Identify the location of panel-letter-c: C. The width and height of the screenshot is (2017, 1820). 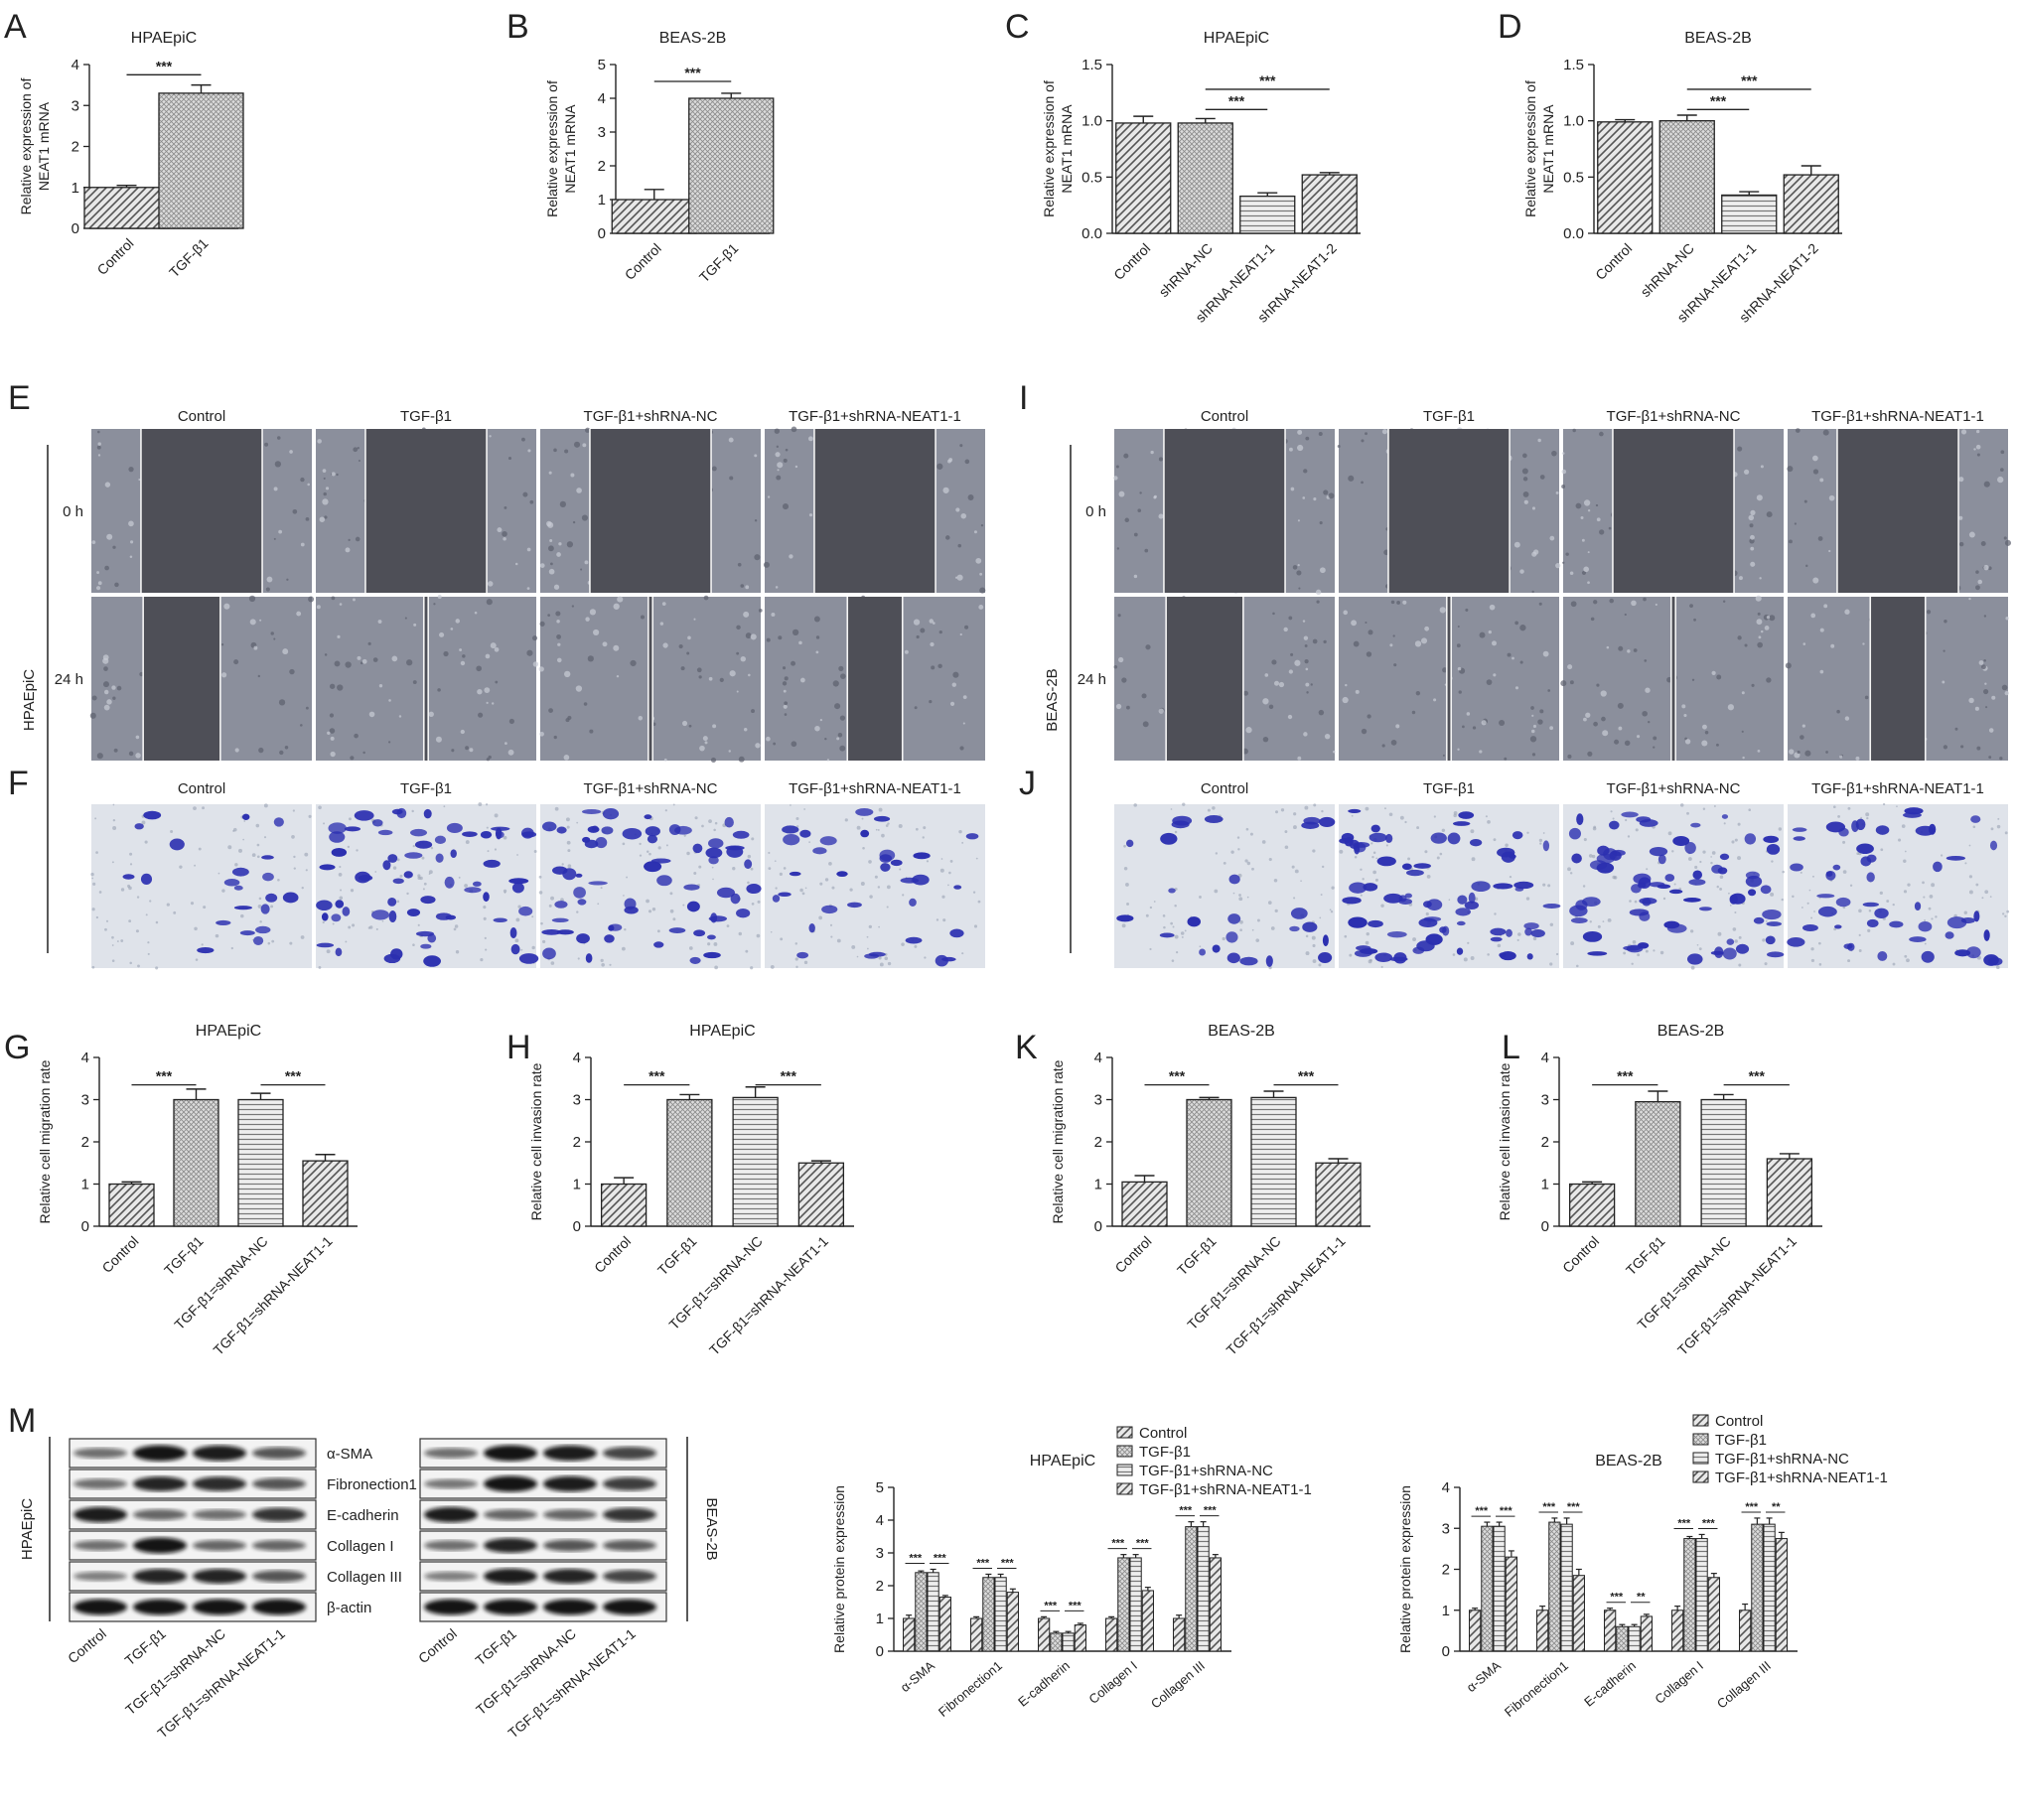
(1017, 27).